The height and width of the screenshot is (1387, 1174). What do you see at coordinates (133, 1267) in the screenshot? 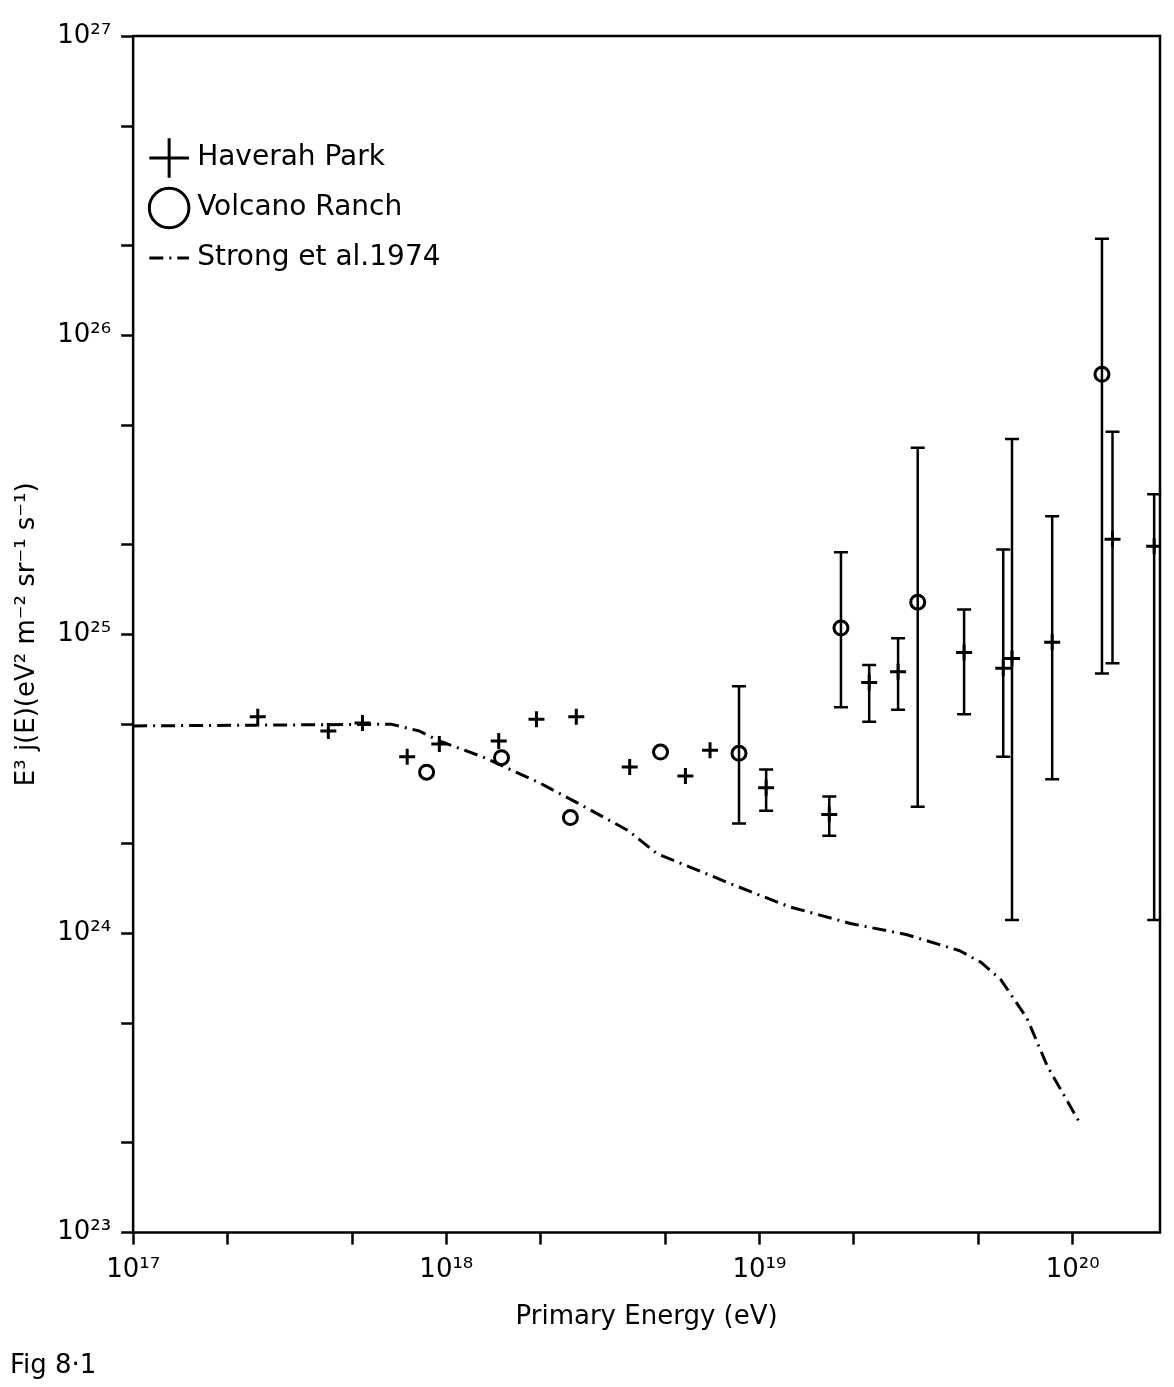
I see `x-tick-label: 10¹⁷` at bounding box center [133, 1267].